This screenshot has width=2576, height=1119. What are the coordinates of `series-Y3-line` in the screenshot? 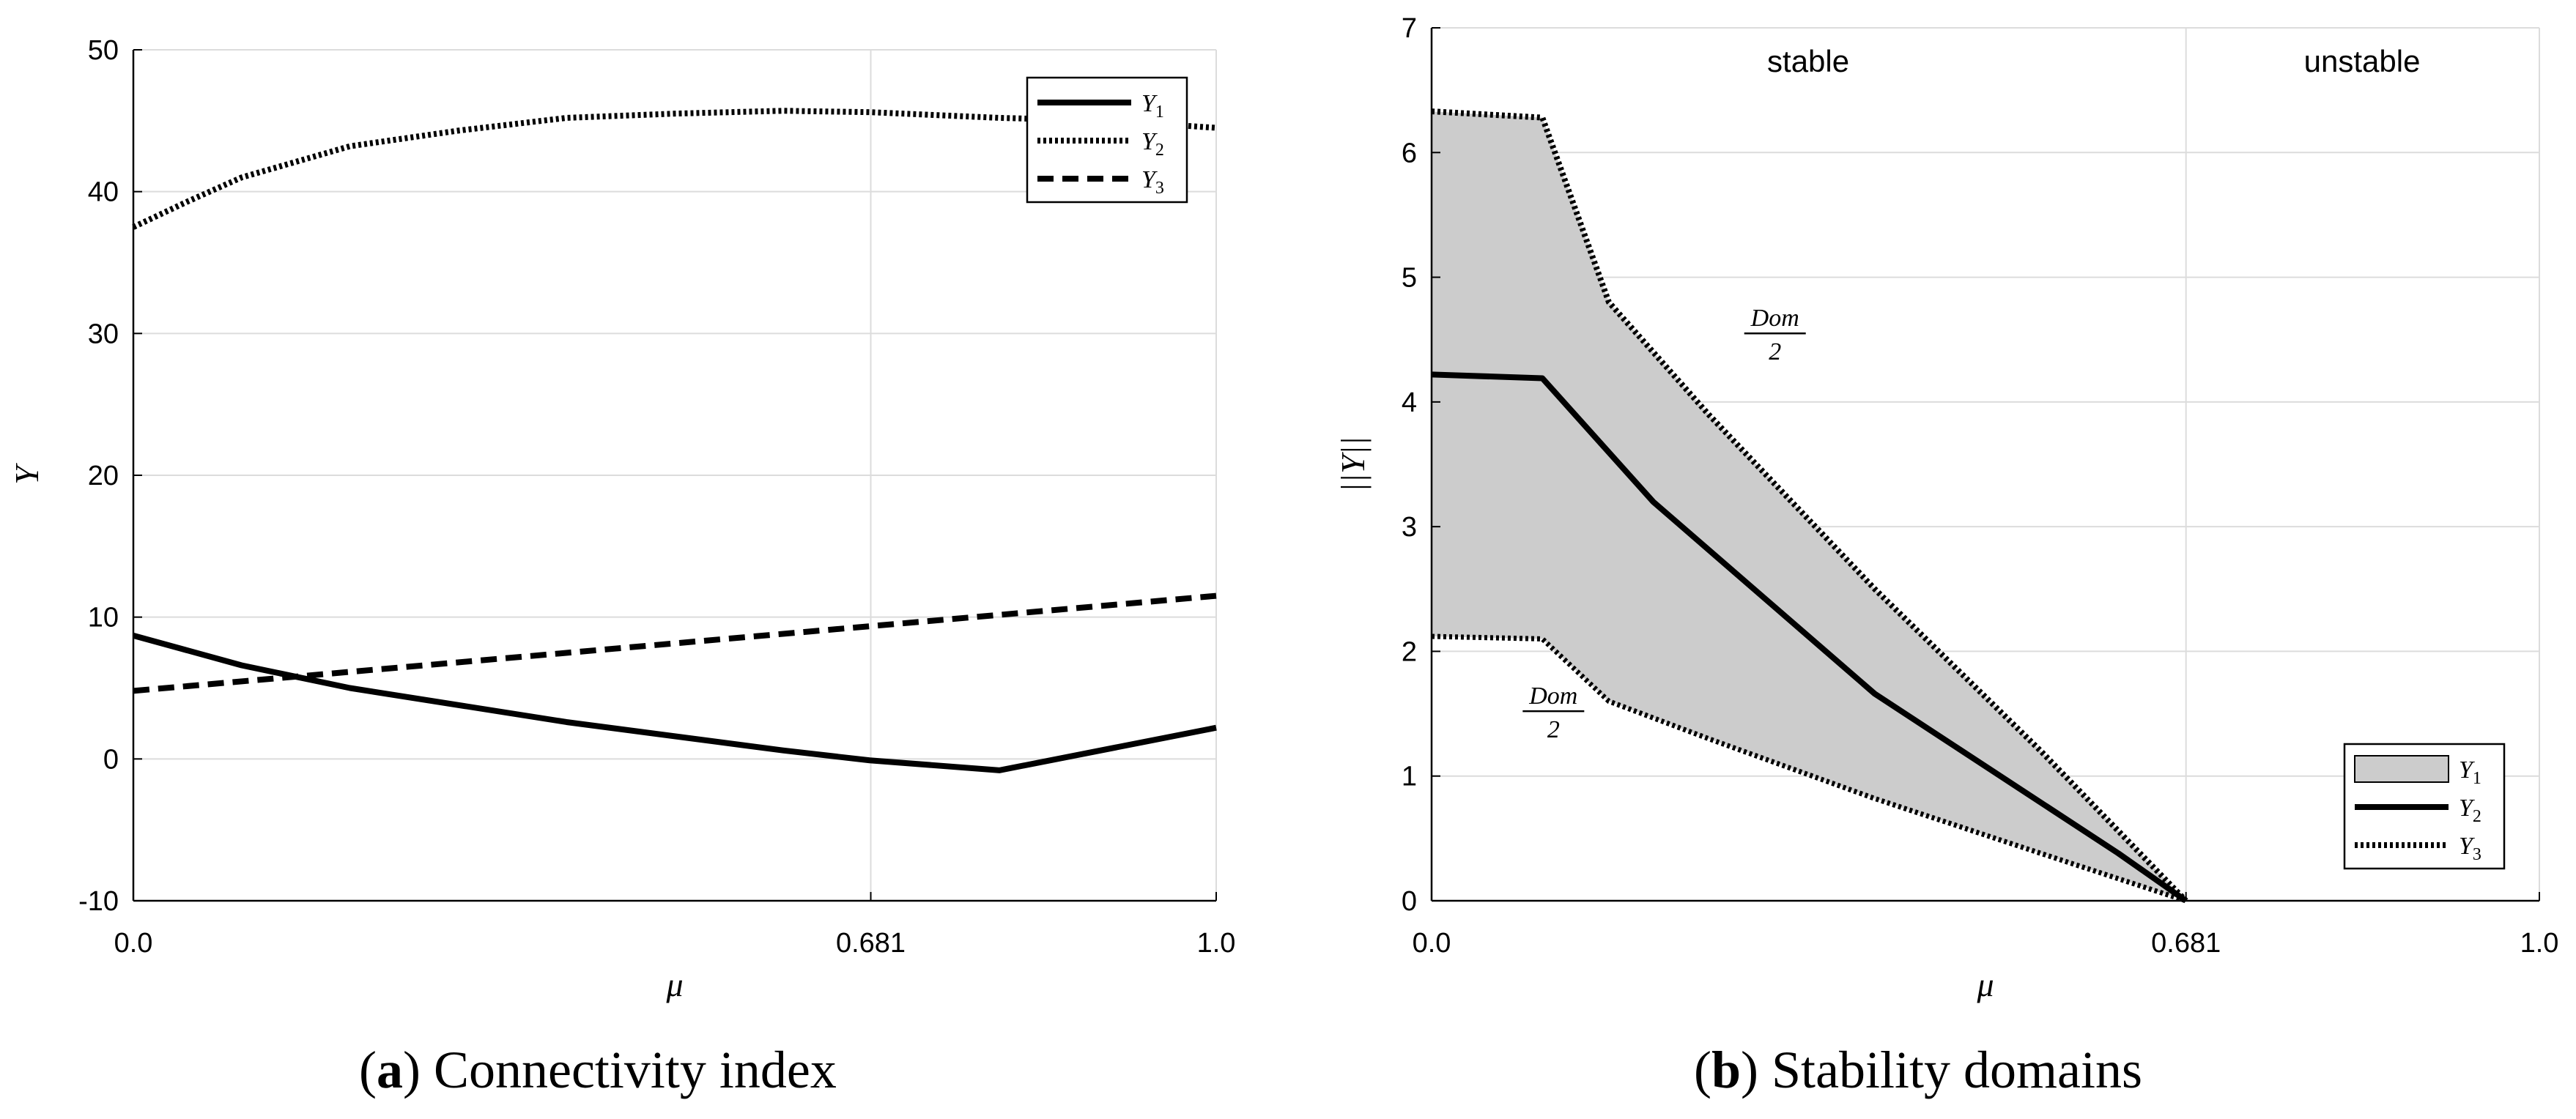 It's located at (675, 643).